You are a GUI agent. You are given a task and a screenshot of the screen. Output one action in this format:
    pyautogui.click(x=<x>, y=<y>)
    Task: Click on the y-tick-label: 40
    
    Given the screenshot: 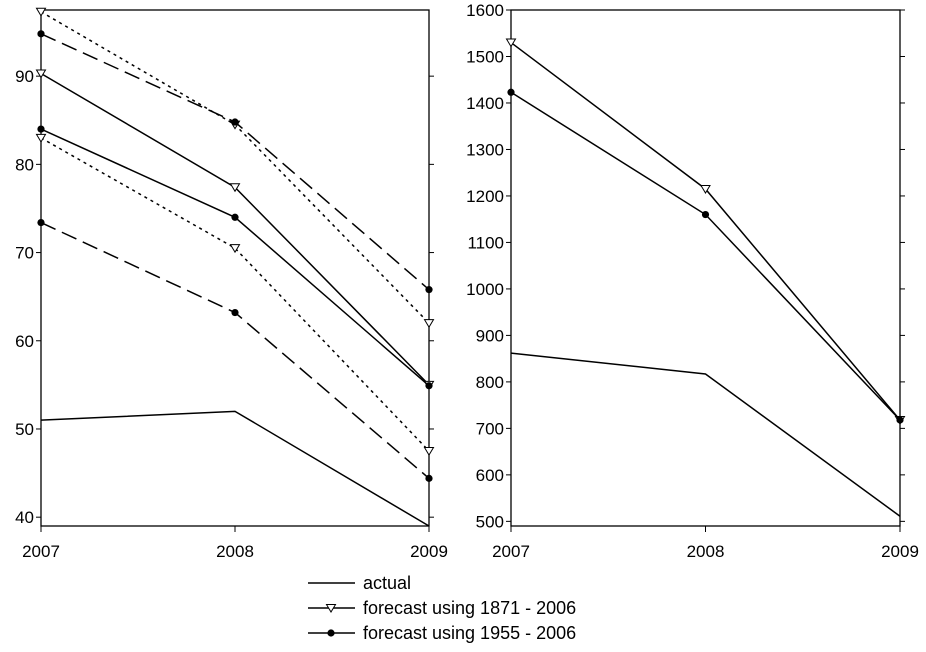 What is the action you would take?
    pyautogui.click(x=24, y=517)
    